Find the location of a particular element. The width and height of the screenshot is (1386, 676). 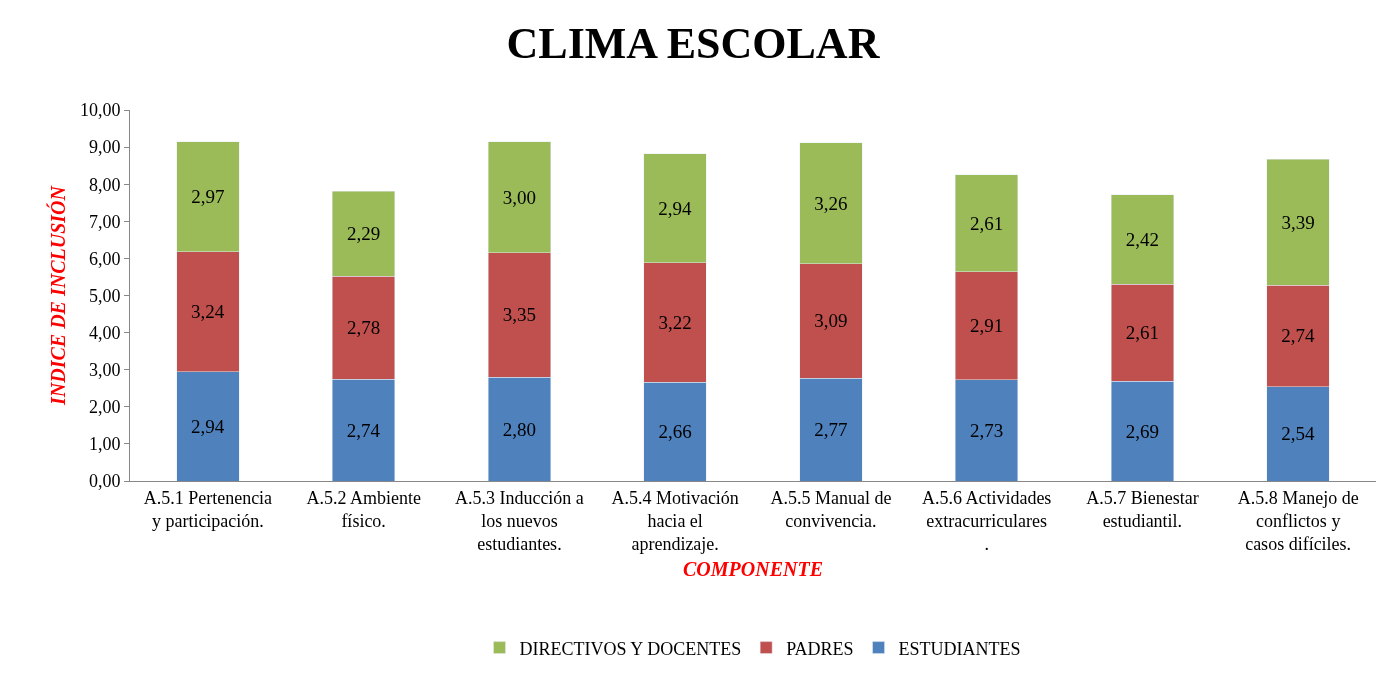

y-axis-title: INDICE DE INCLUSIÓN is located at coordinates (58, 295).